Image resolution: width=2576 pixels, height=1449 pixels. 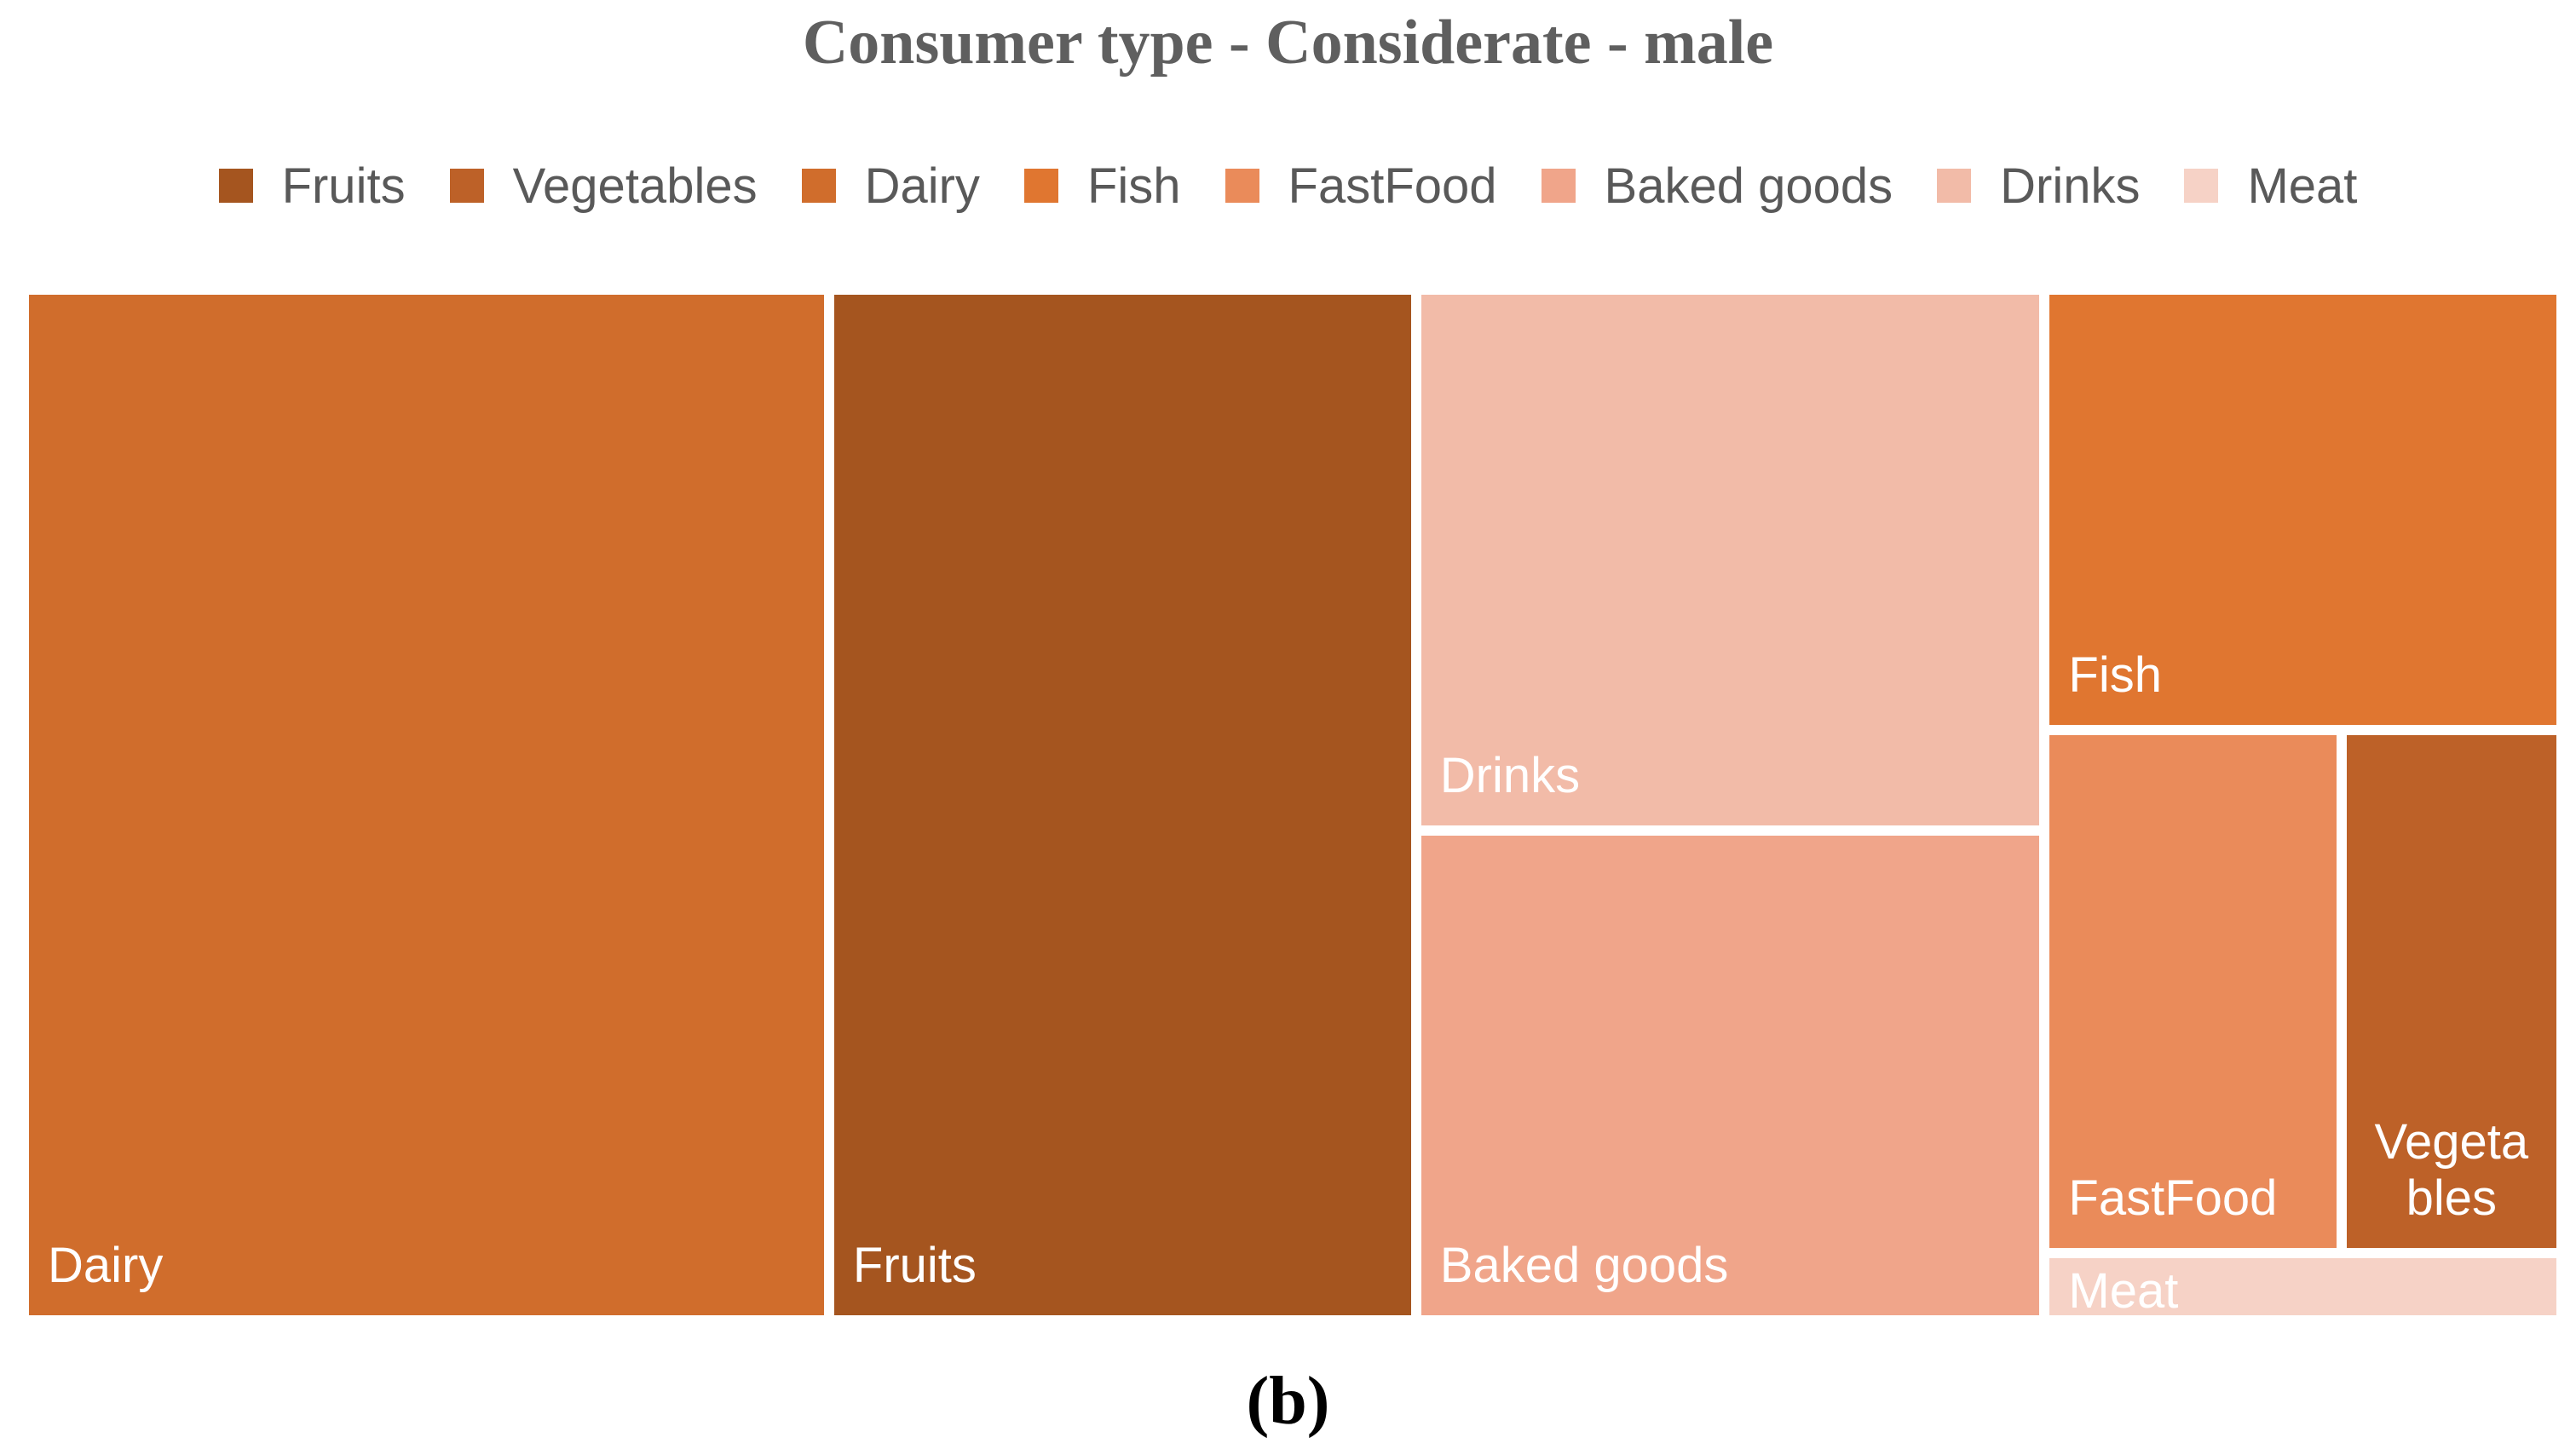 What do you see at coordinates (1242, 186) in the screenshot?
I see `legend-swatch-fastfood` at bounding box center [1242, 186].